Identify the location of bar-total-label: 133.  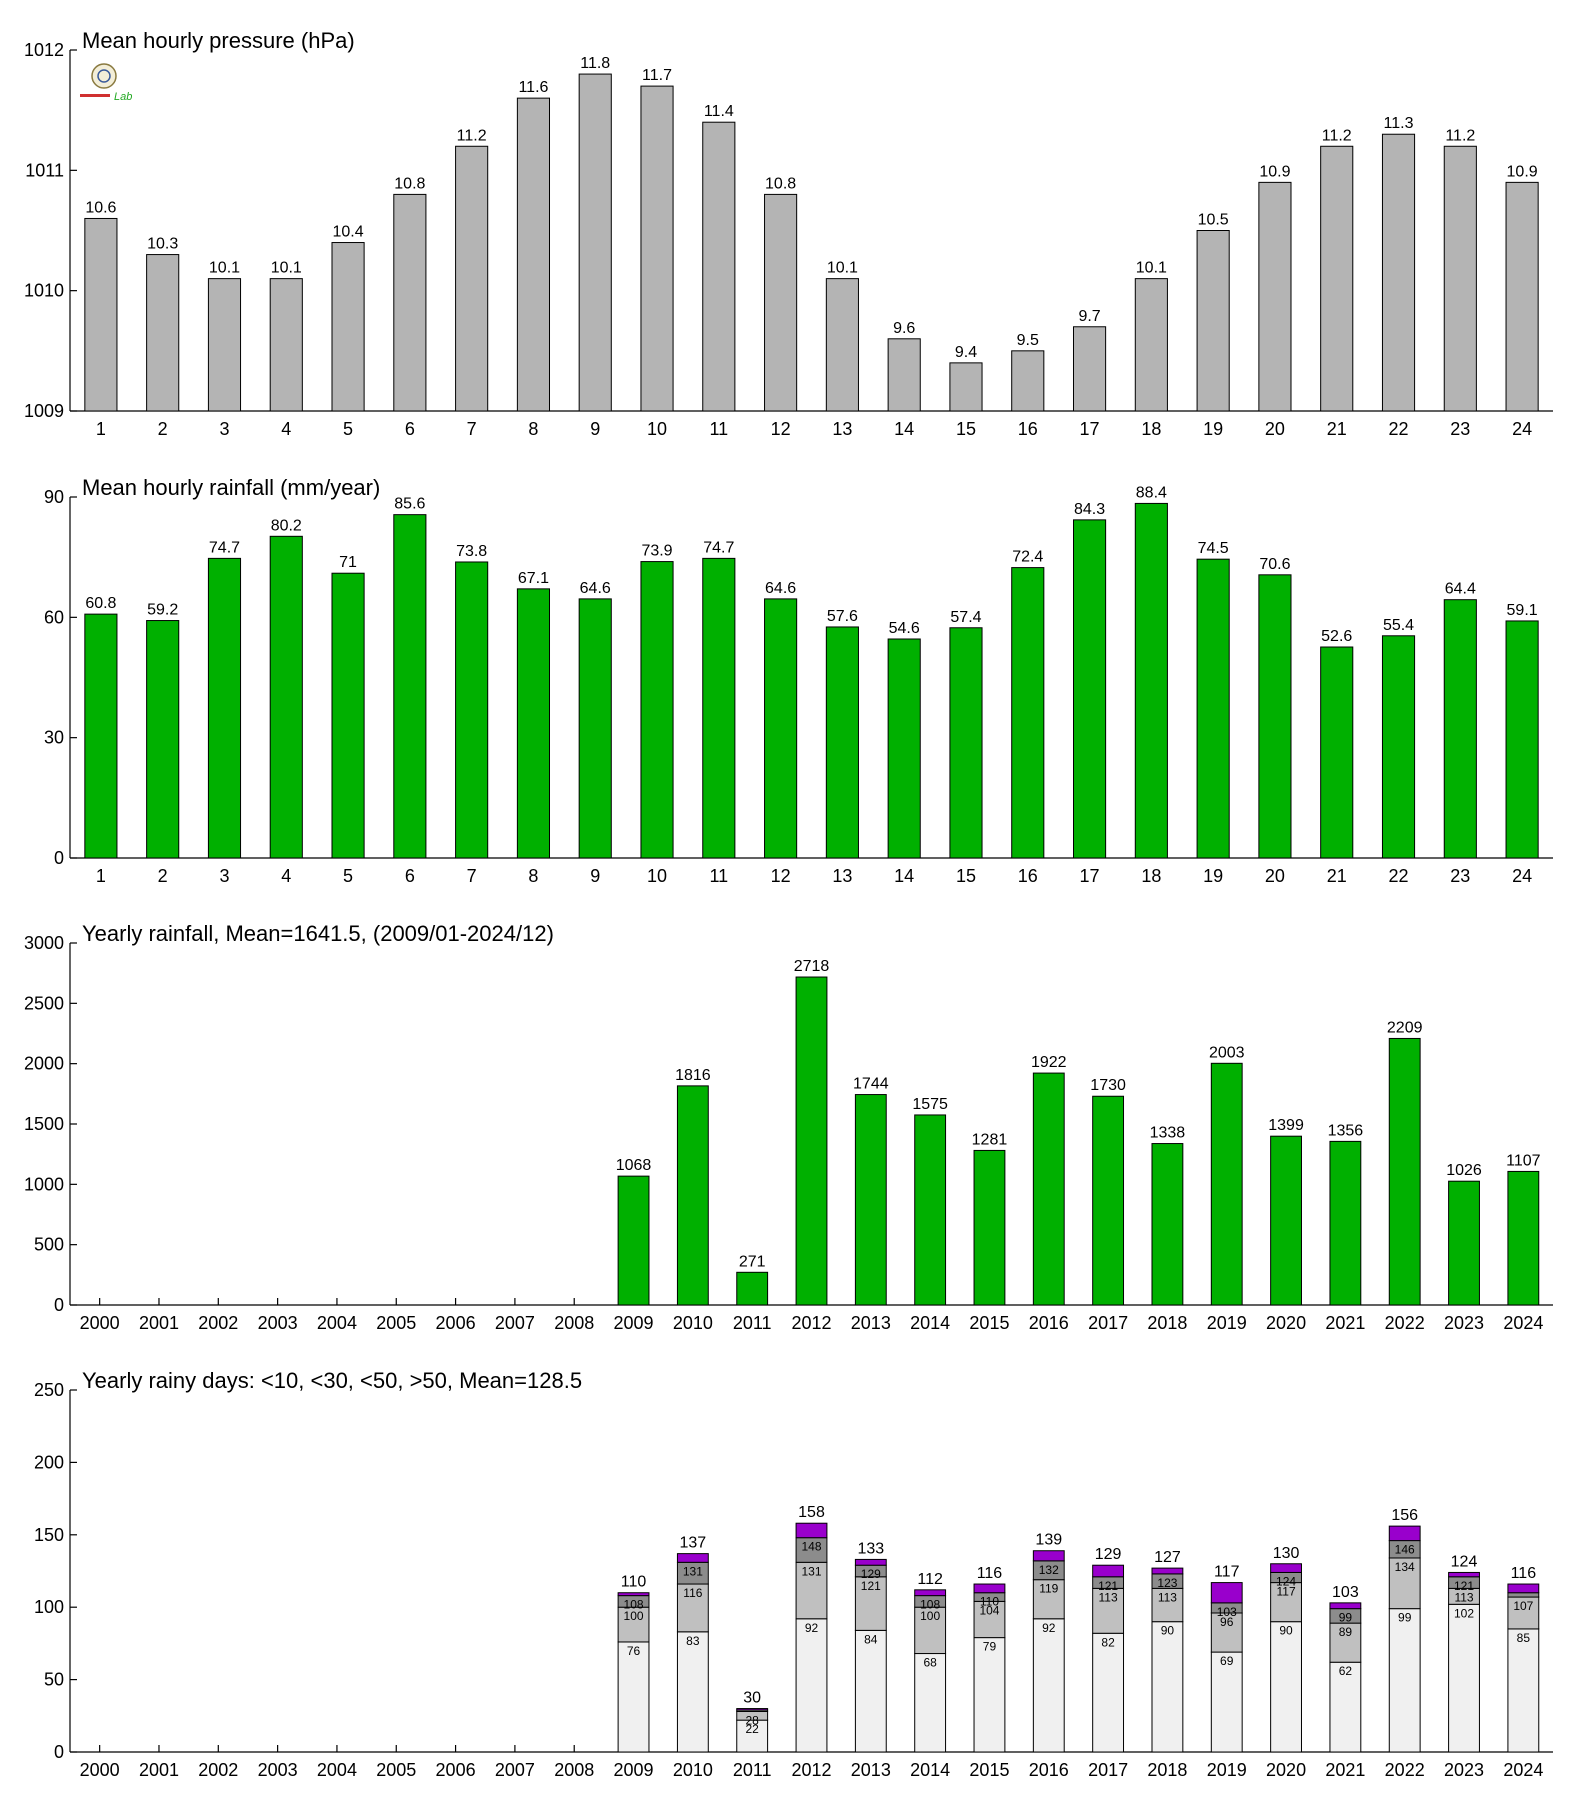
(870, 1548).